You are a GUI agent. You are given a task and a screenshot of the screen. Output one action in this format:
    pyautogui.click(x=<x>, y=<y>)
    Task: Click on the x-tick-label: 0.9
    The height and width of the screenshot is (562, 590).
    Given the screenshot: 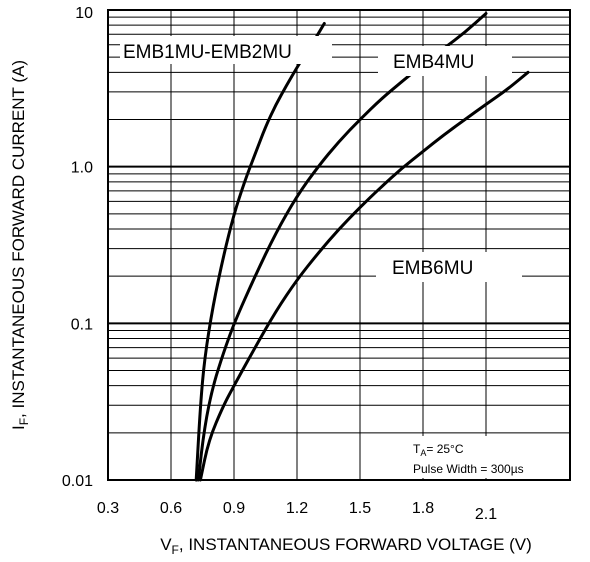 What is the action you would take?
    pyautogui.click(x=234, y=508)
    